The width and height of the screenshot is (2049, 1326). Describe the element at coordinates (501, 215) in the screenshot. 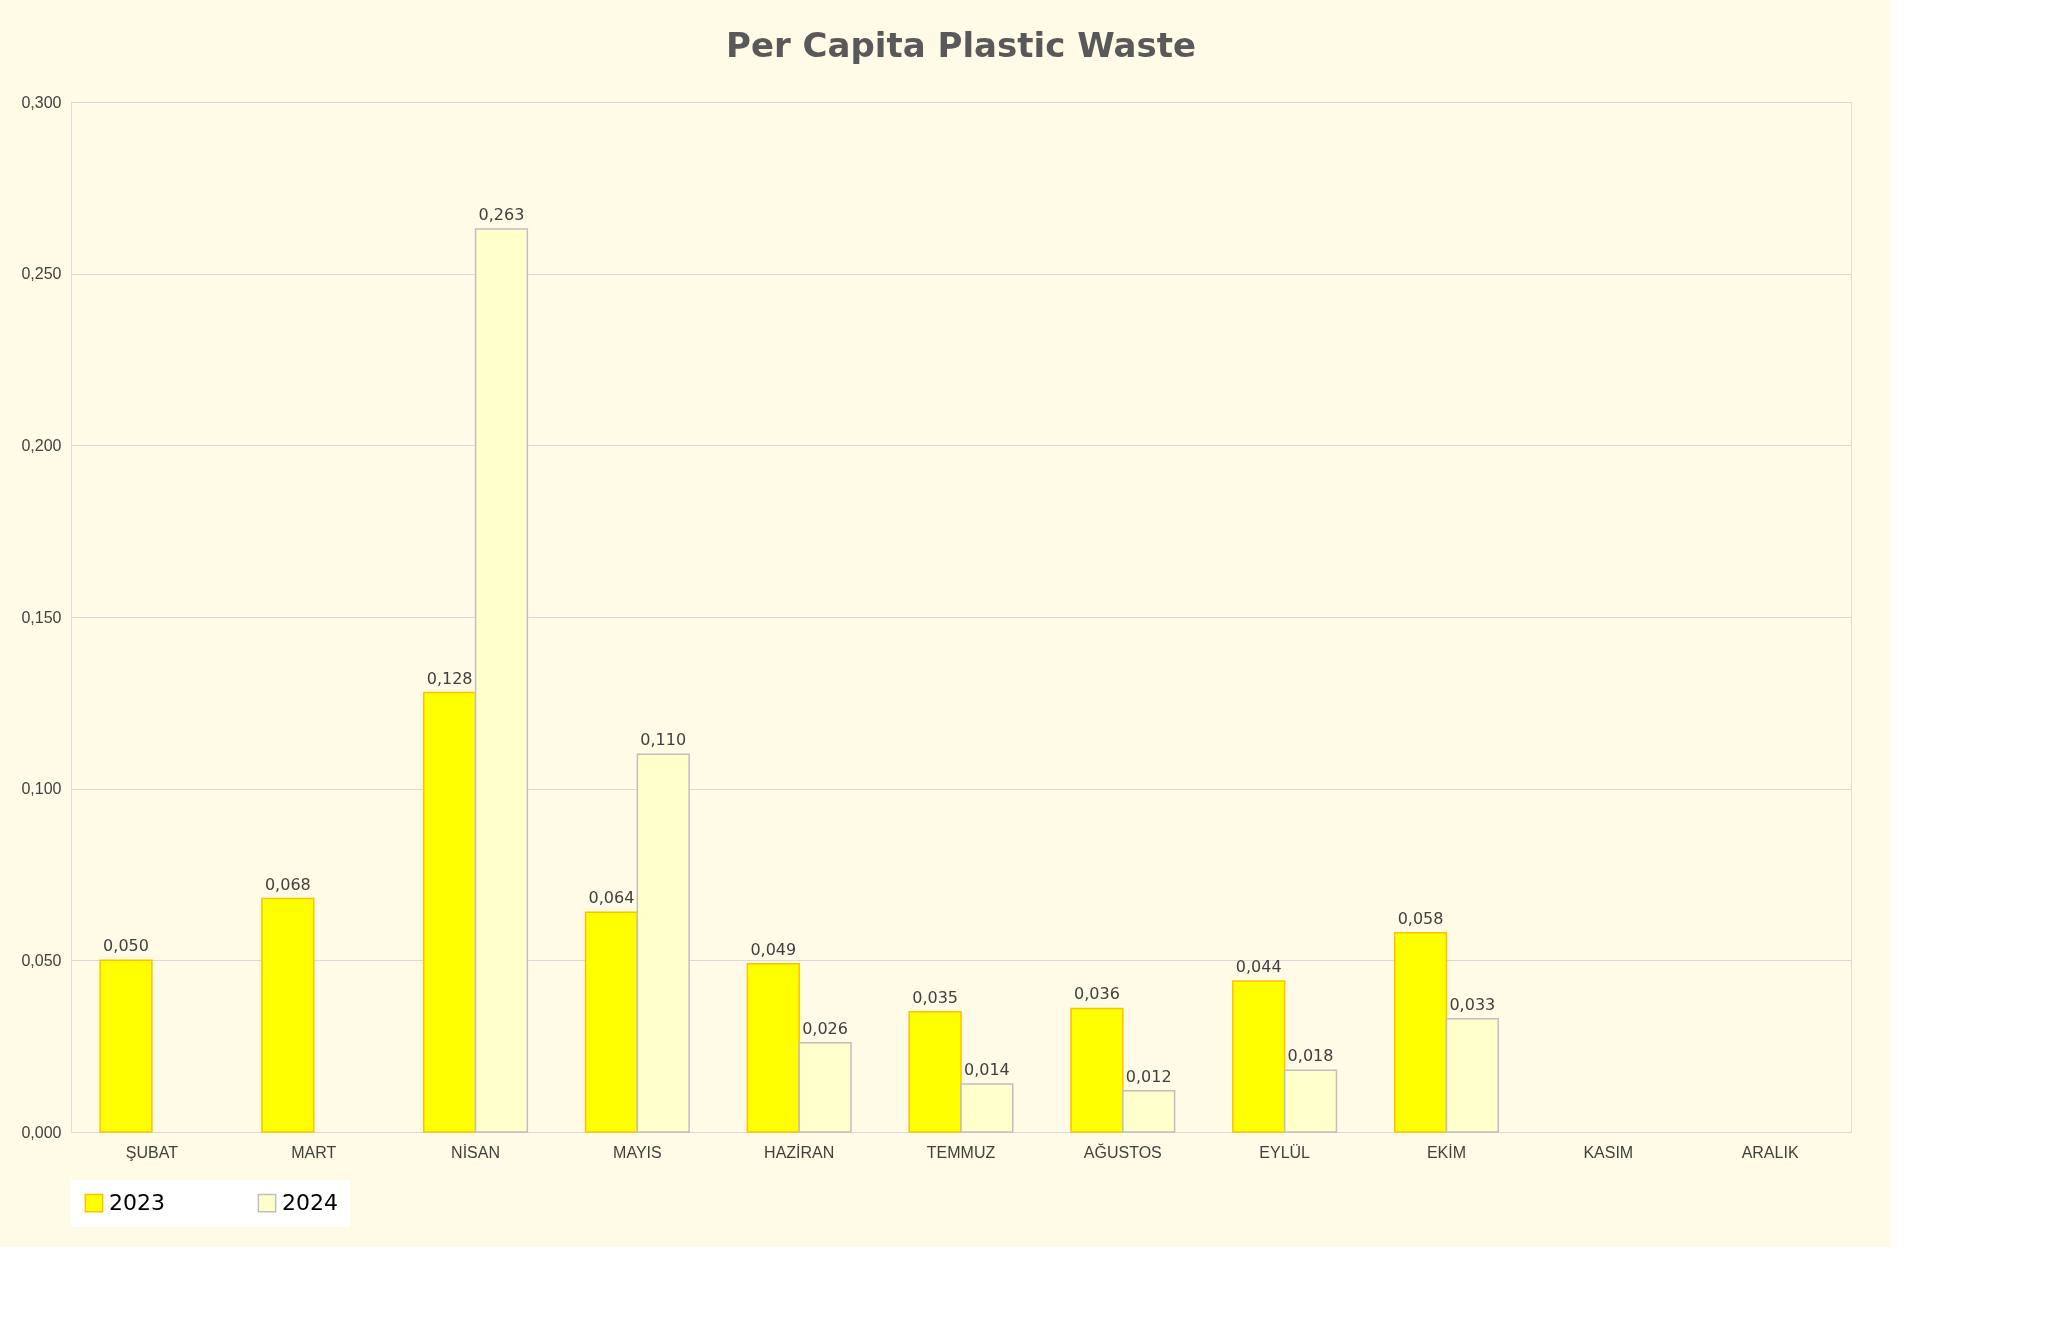

I see `data-label: 0,263` at that location.